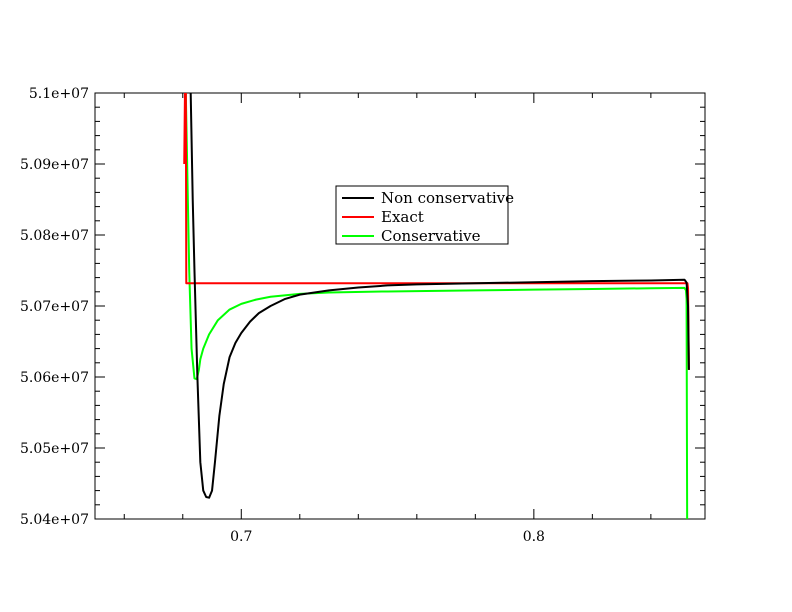 This screenshot has height=612, width=792. What do you see at coordinates (54, 449) in the screenshot?
I see `y-tick-label: 5.05e+07` at bounding box center [54, 449].